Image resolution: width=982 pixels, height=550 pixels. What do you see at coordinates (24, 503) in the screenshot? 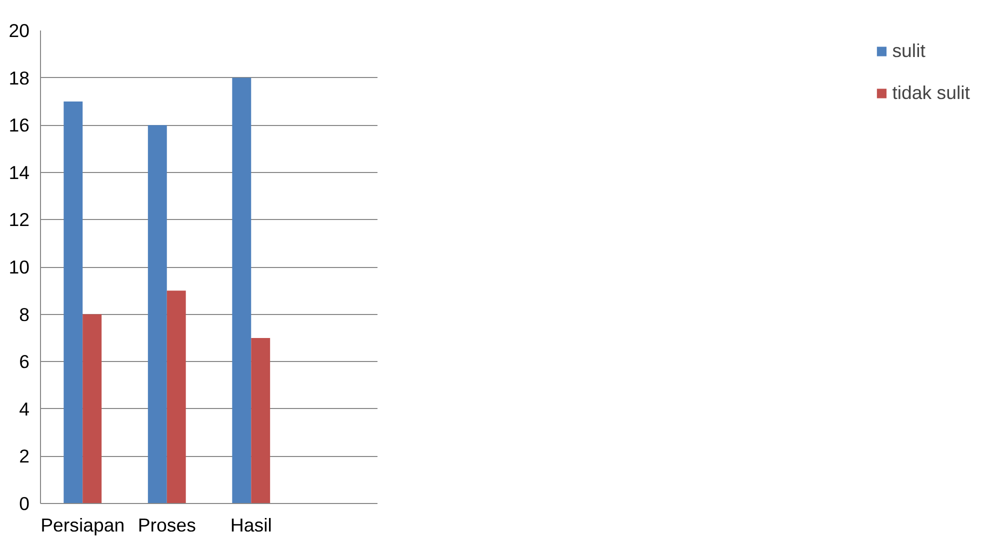
I see `y-tick-label: 0` at bounding box center [24, 503].